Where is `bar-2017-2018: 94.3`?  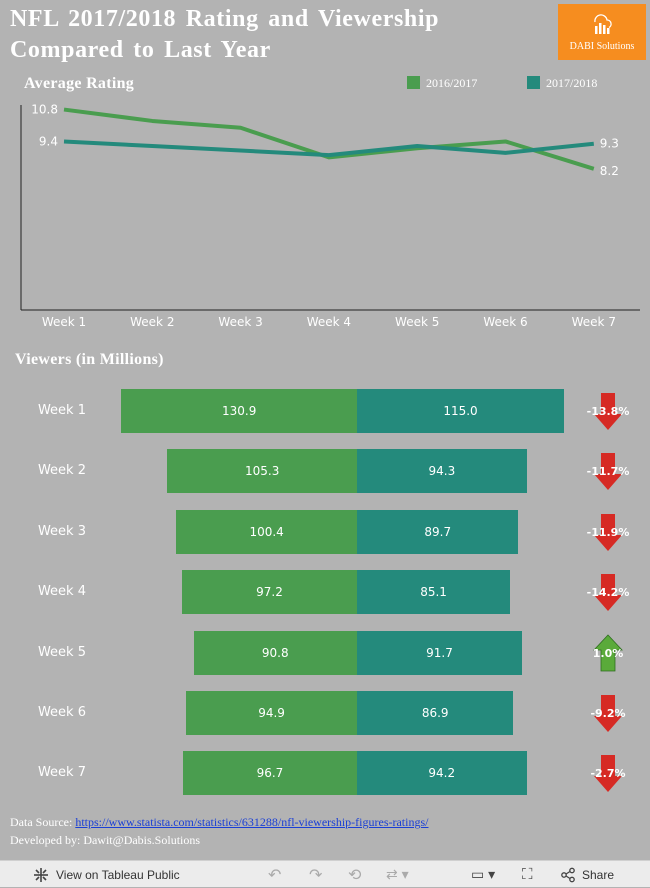 bar-2017-2018: 94.3 is located at coordinates (442, 471).